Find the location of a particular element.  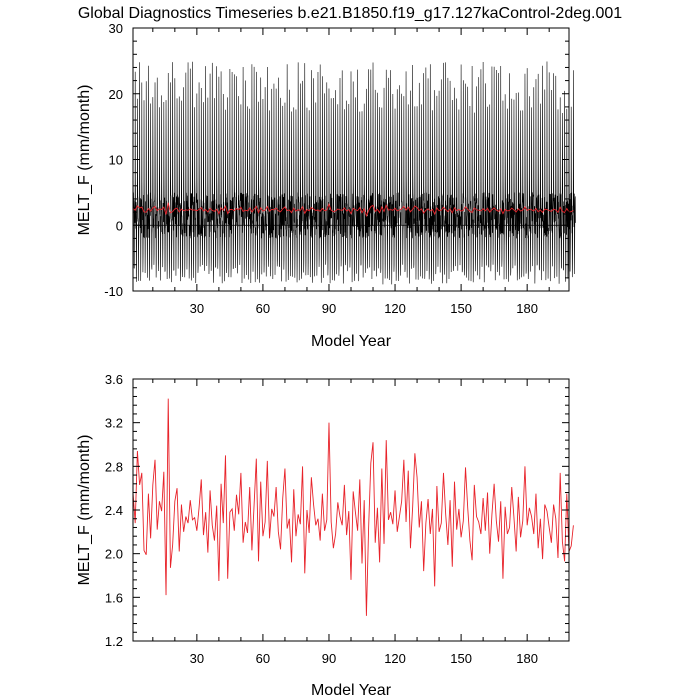

bottom-y-tick-label: 2.4 is located at coordinates (114, 510).